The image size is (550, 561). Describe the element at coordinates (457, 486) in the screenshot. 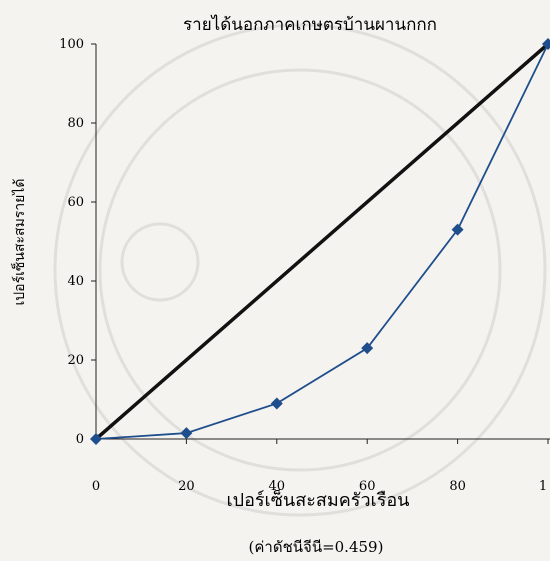

I see `x-tick-label: 80` at that location.